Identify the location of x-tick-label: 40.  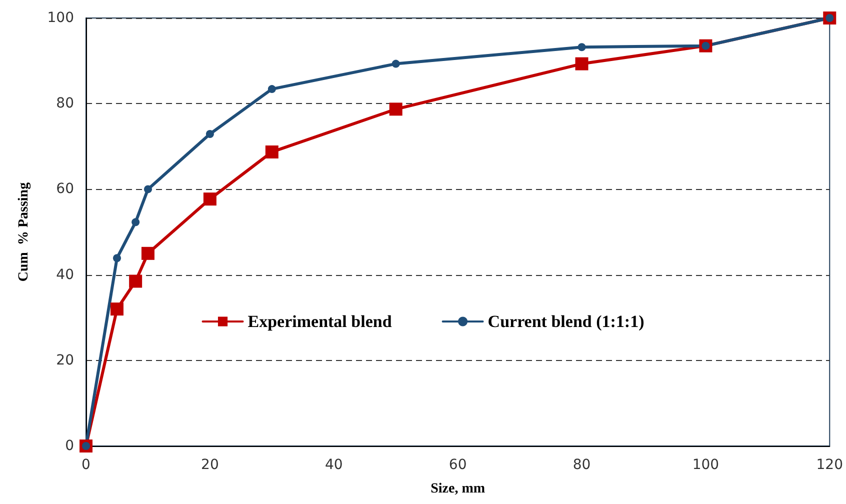
(333, 465).